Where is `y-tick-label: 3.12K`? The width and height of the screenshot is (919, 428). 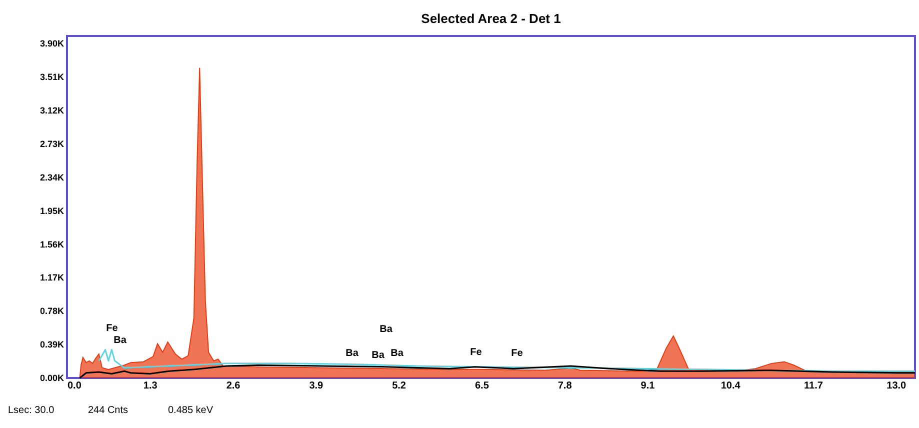
y-tick-label: 3.12K is located at coordinates (52, 111).